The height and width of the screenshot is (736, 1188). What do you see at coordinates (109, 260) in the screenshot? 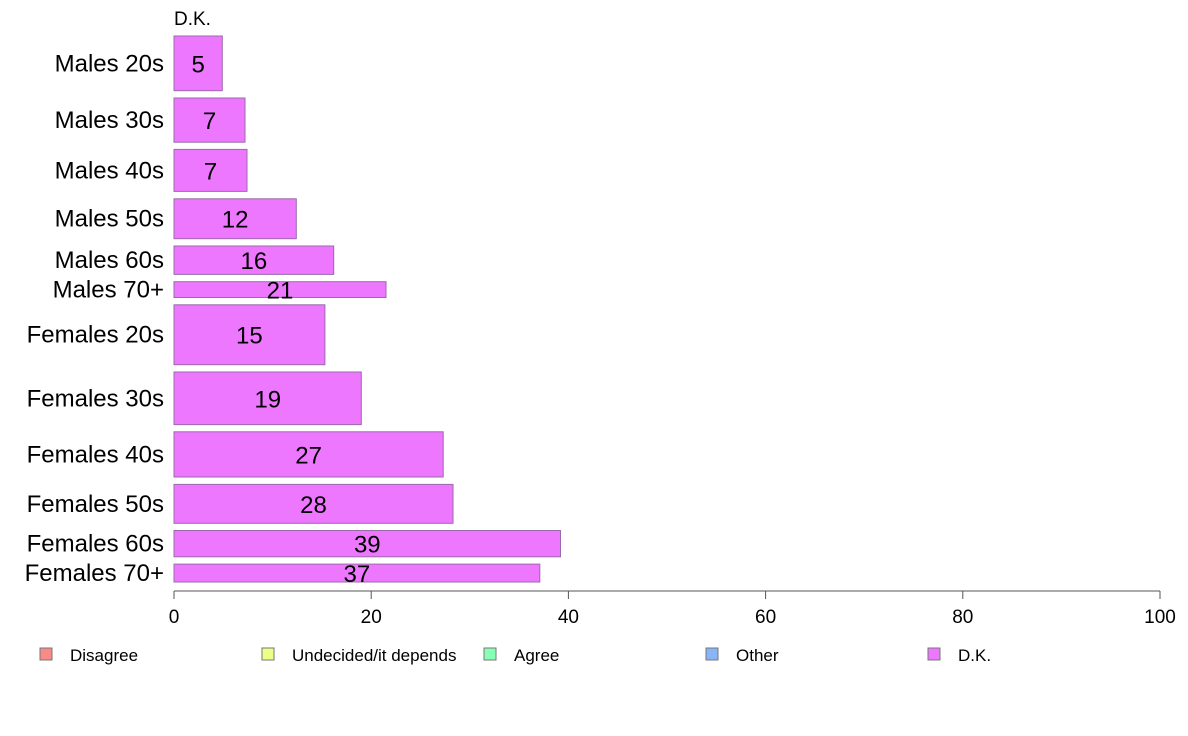
I see `category-label: Males 60s` at bounding box center [109, 260].